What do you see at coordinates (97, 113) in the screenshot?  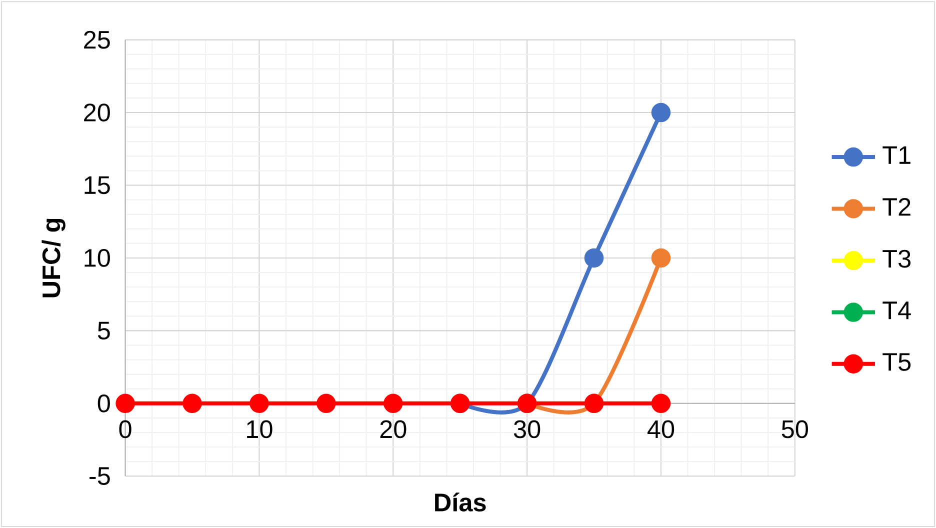 I see `y-tick-label: 20` at bounding box center [97, 113].